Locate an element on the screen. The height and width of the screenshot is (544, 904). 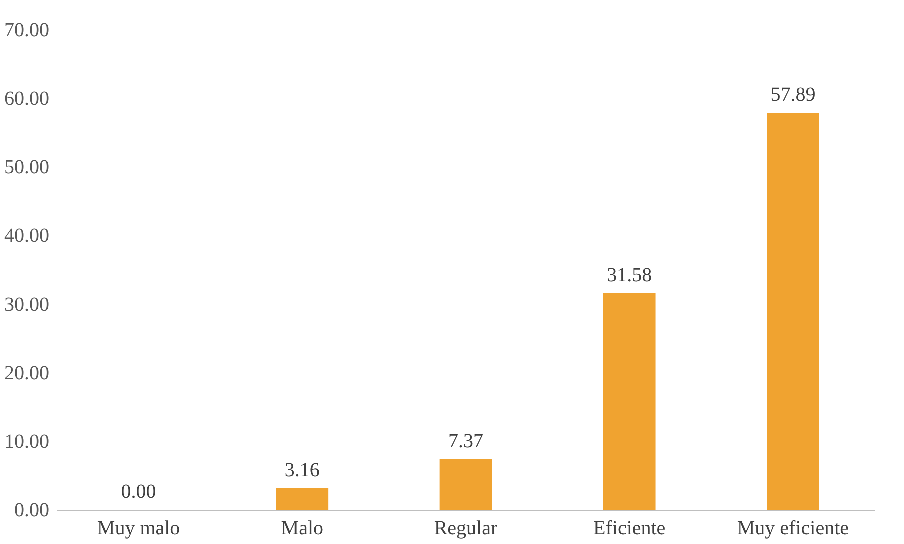
x-tick-label: Muy eficiente is located at coordinates (793, 529).